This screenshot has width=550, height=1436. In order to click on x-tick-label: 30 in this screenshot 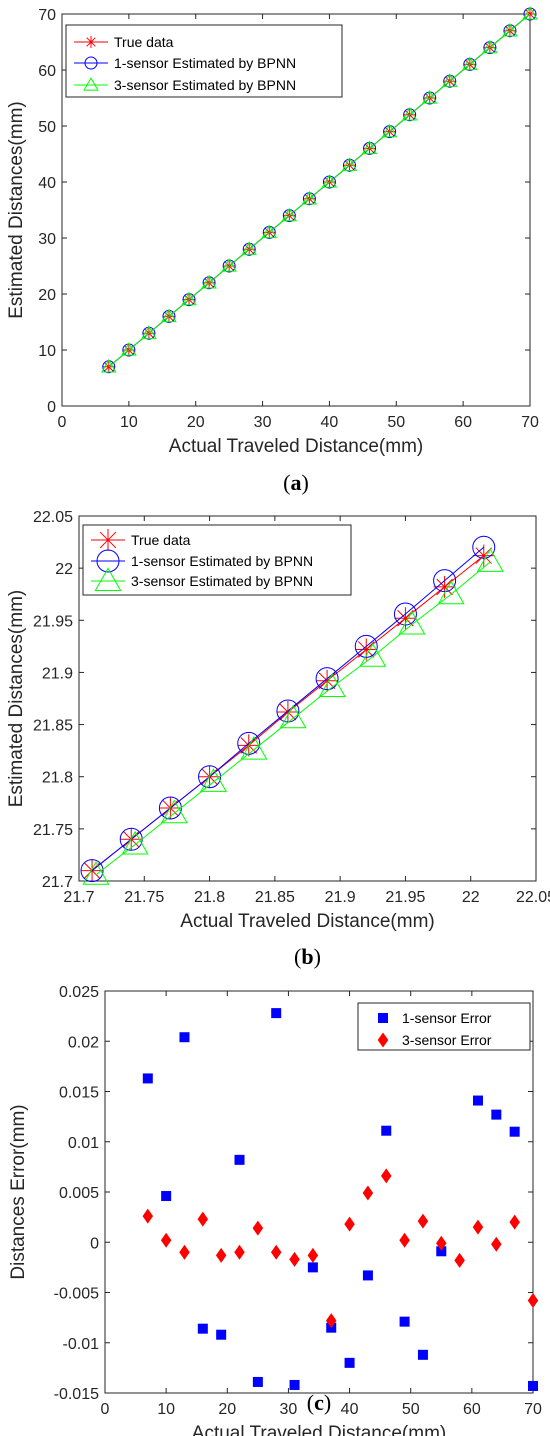, I will do `click(289, 1409)`.